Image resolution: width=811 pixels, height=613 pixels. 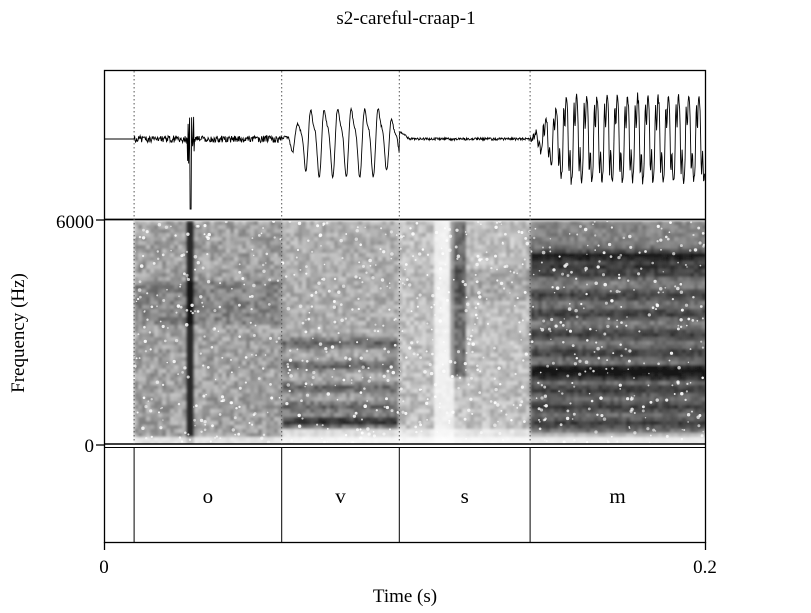 What do you see at coordinates (465, 496) in the screenshot?
I see `segment-label-s: s` at bounding box center [465, 496].